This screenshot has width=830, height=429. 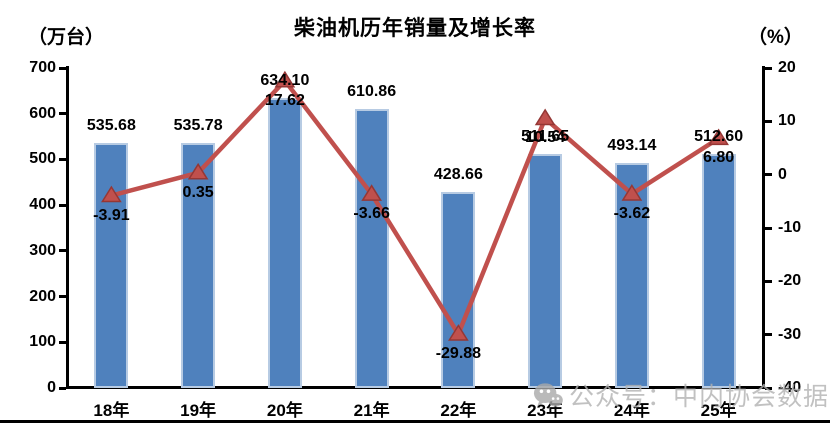 What do you see at coordinates (632, 213) in the screenshot?
I see `growth-value-label: -3.62` at bounding box center [632, 213].